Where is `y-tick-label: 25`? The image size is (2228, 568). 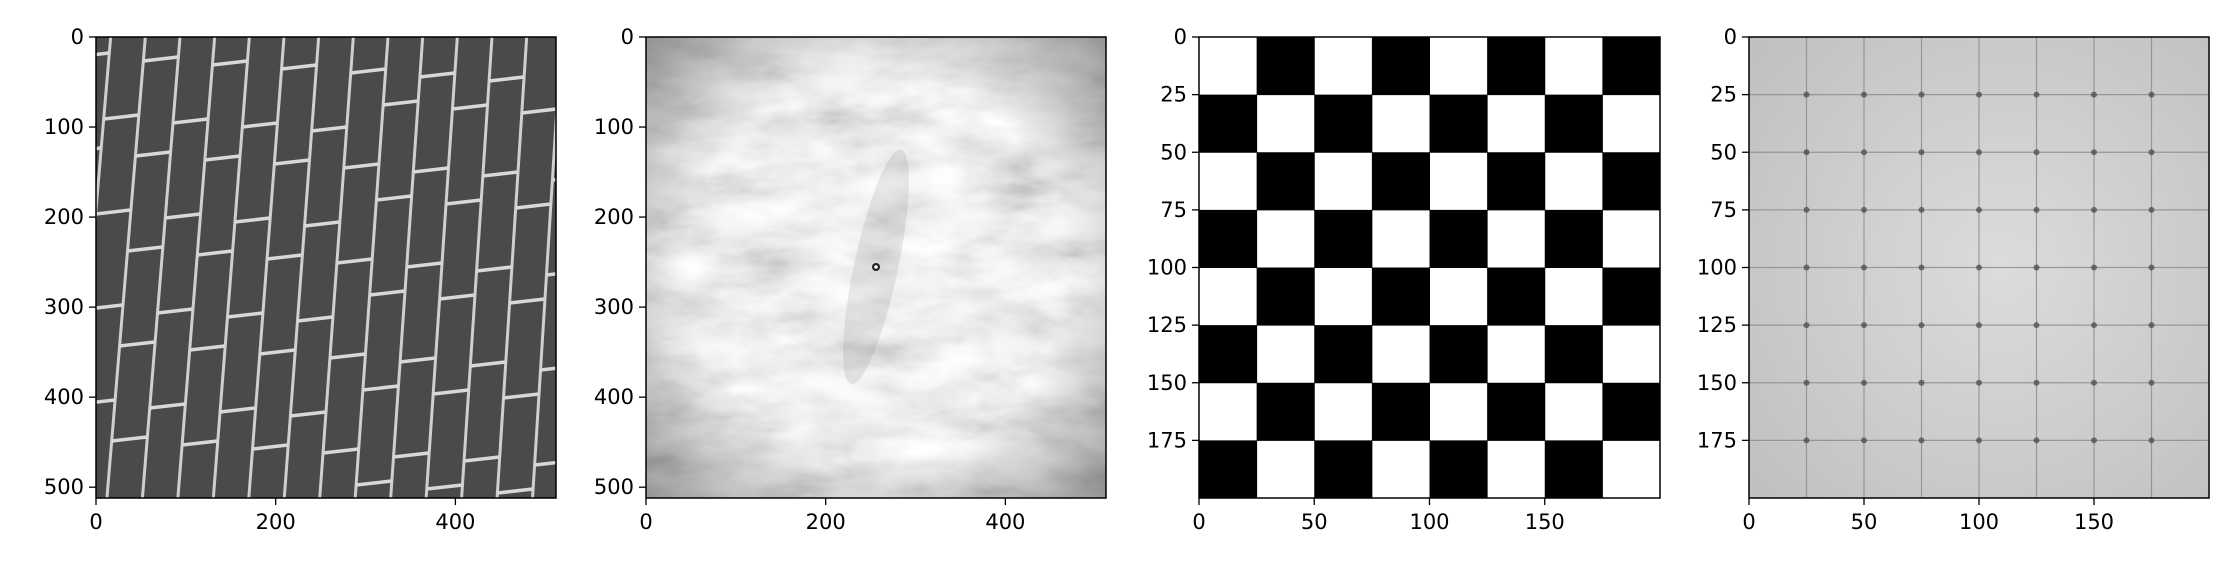 y-tick-label: 25 is located at coordinates (1723, 95).